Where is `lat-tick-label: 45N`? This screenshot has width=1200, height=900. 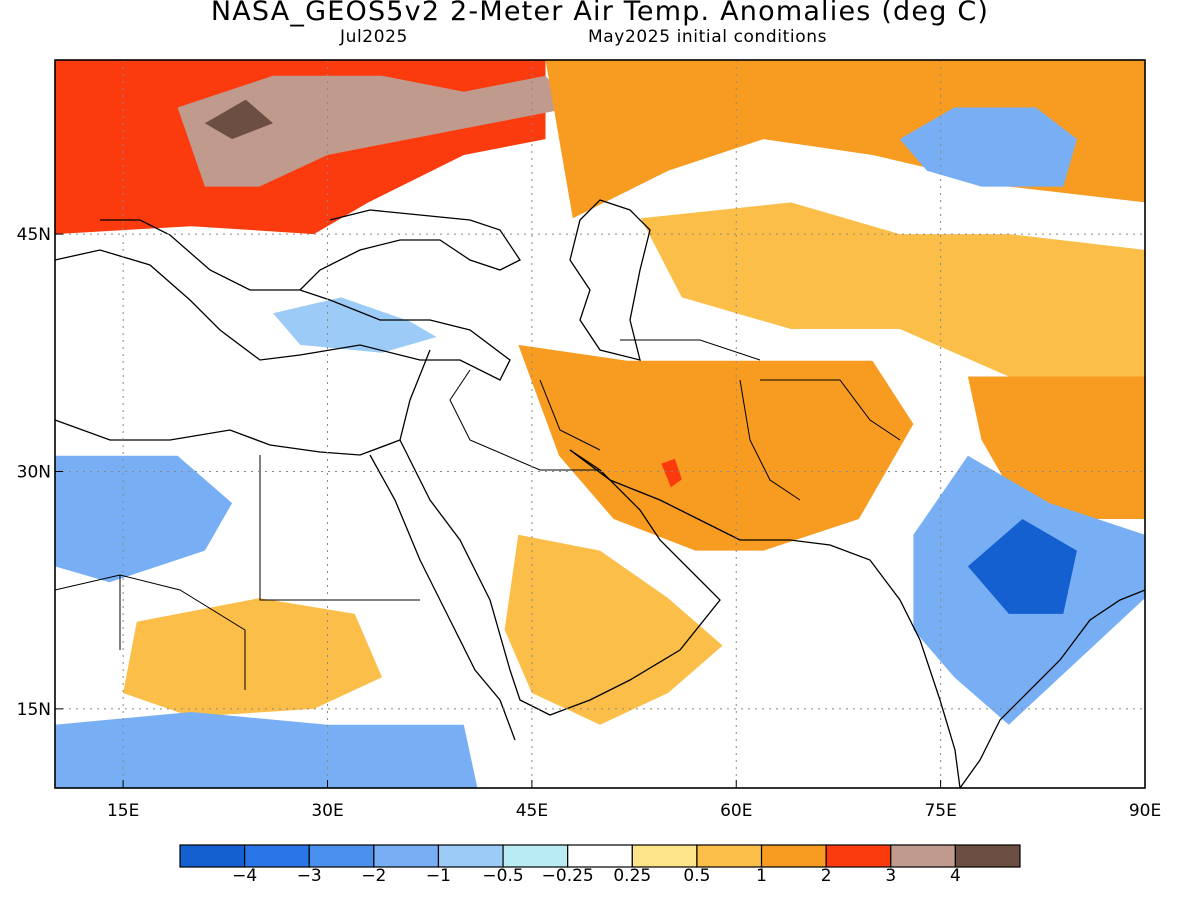
lat-tick-label: 45N is located at coordinates (34, 235).